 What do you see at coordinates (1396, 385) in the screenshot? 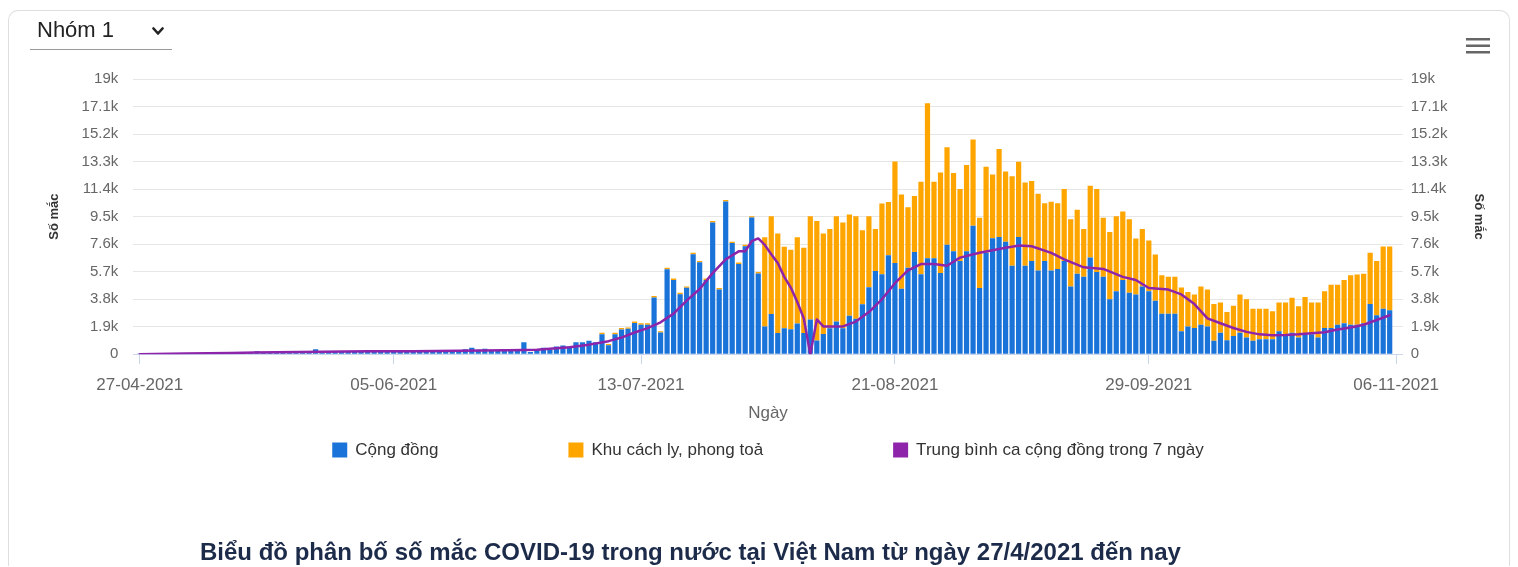
I see `x-tick-label: 06-11-2021` at bounding box center [1396, 385].